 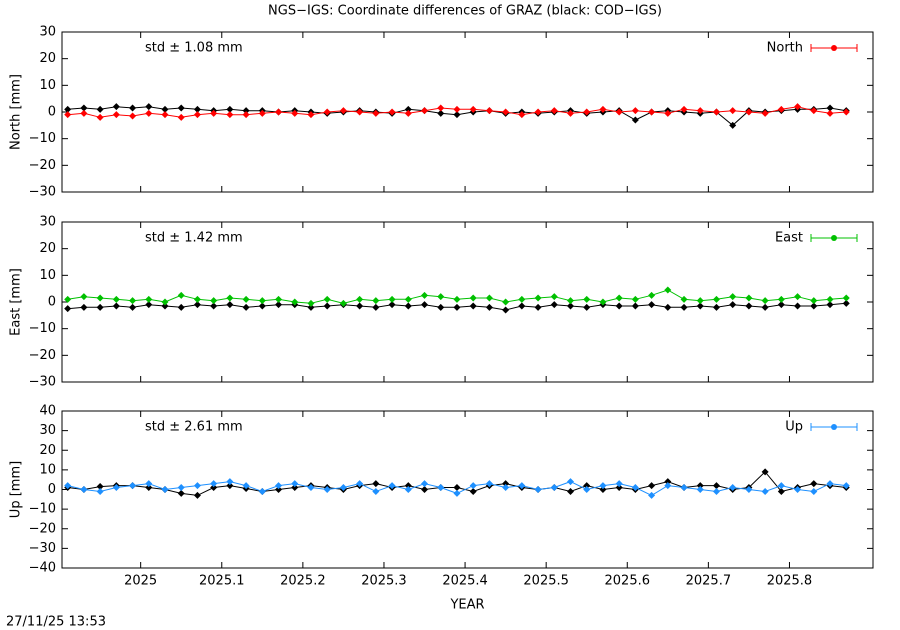 I want to click on legend-symbol, so click(x=834, y=238).